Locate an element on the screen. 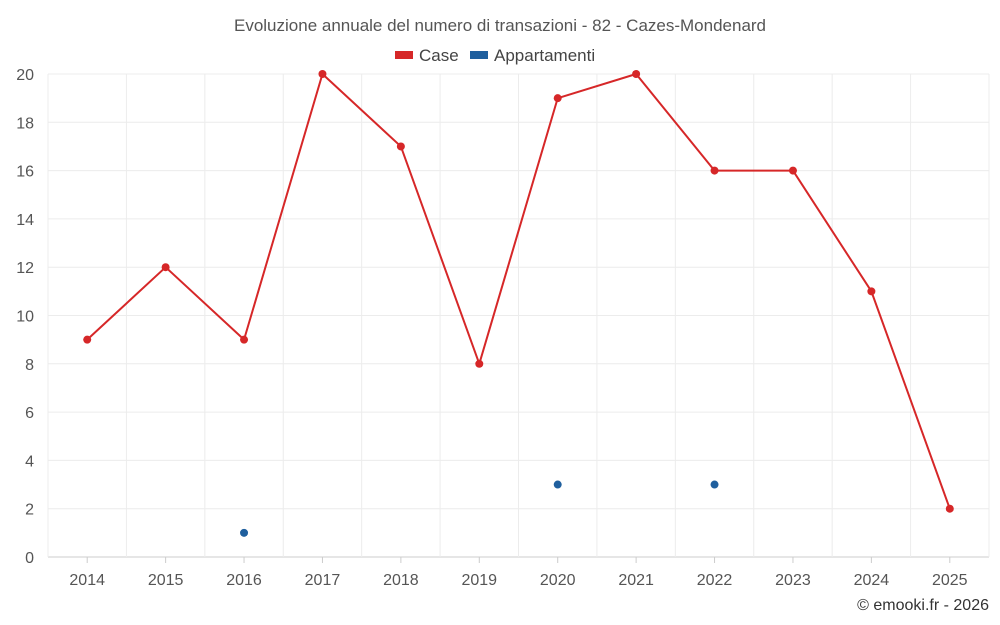  x-tick-label: 2020 is located at coordinates (558, 580).